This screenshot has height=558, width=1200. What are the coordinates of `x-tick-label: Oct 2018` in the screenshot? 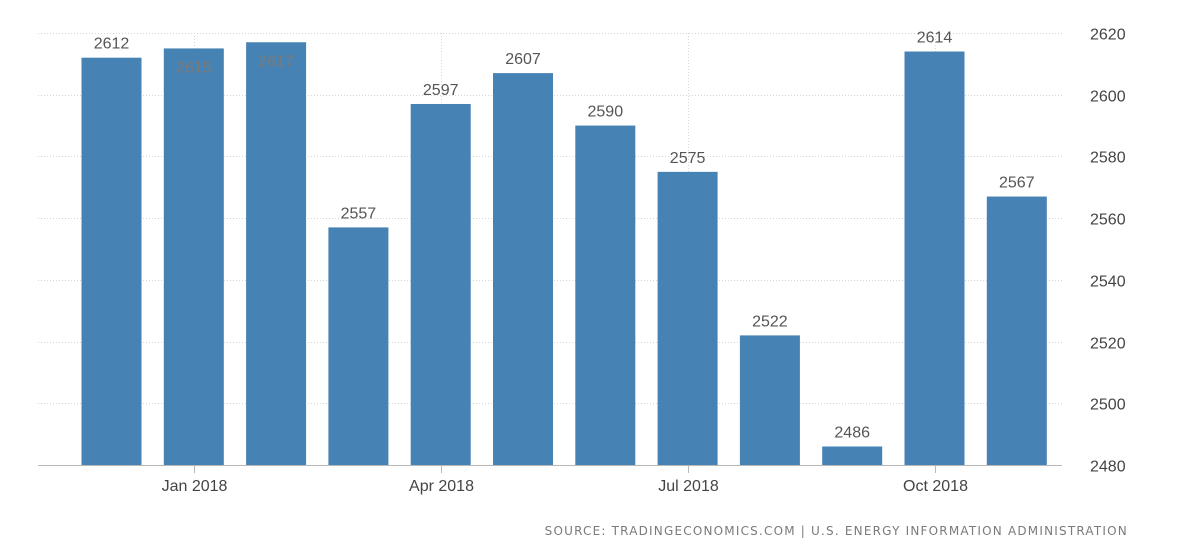 It's located at (935, 486).